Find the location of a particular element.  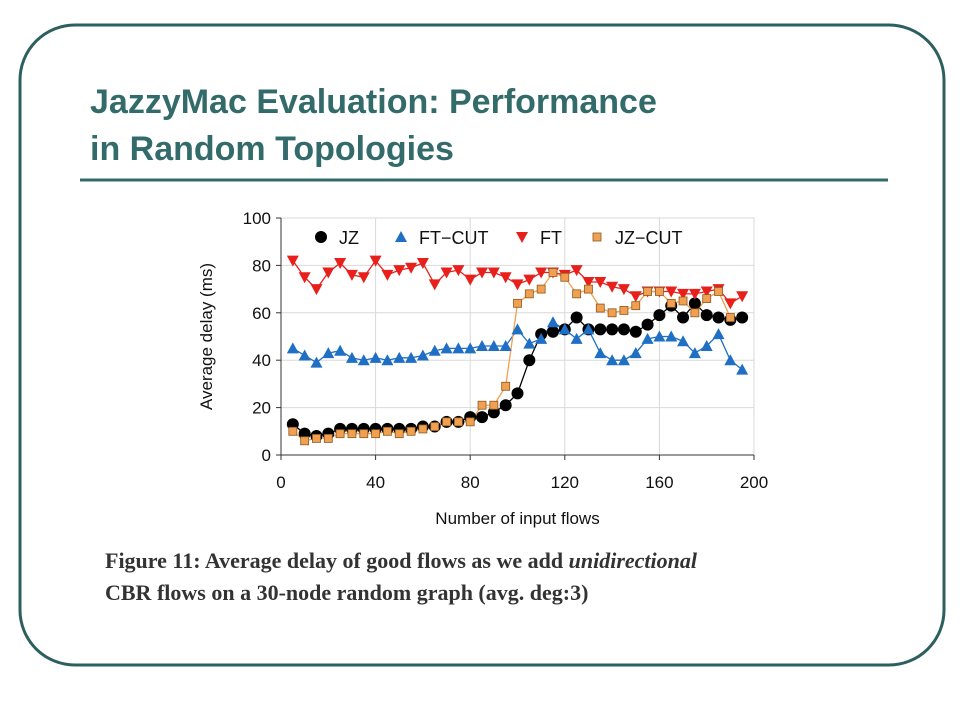

x-tick-label: 200 is located at coordinates (754, 482).